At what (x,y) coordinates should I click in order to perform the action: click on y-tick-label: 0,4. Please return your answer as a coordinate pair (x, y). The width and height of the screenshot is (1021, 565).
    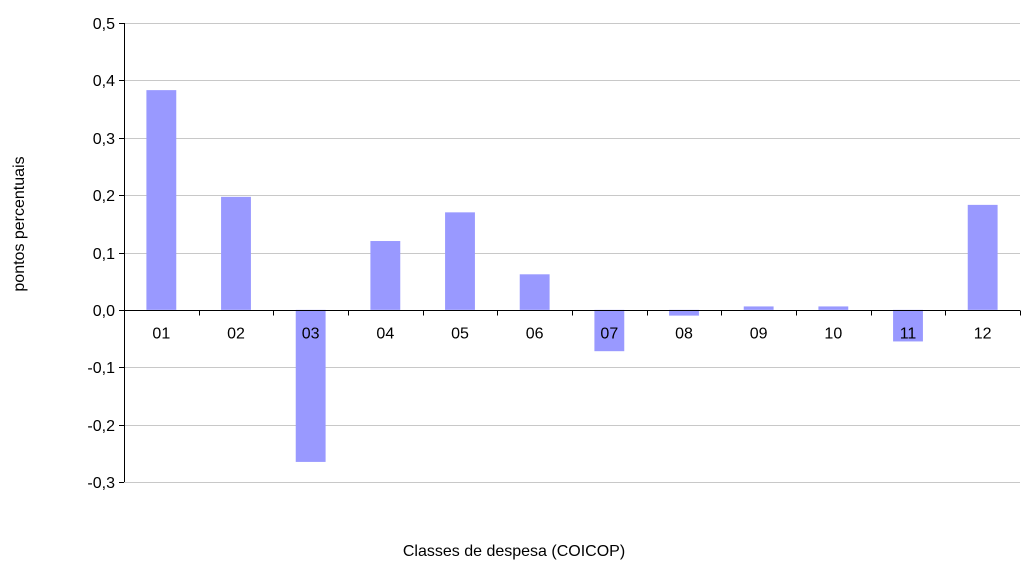
    Looking at the image, I should click on (104, 81).